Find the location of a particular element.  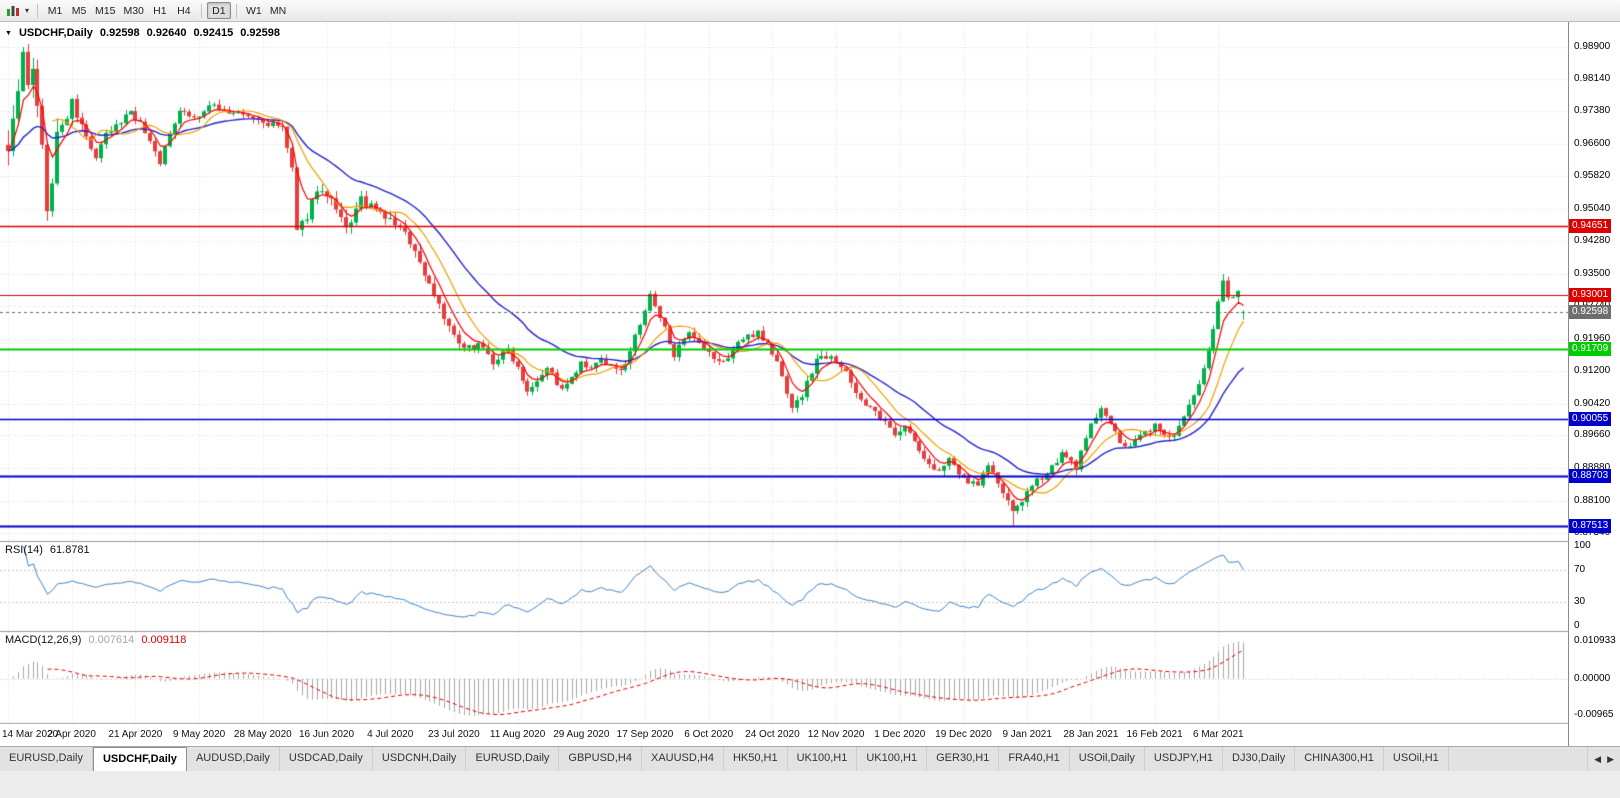

date-axis-label: 11 Aug 2020 is located at coordinates (517, 734).